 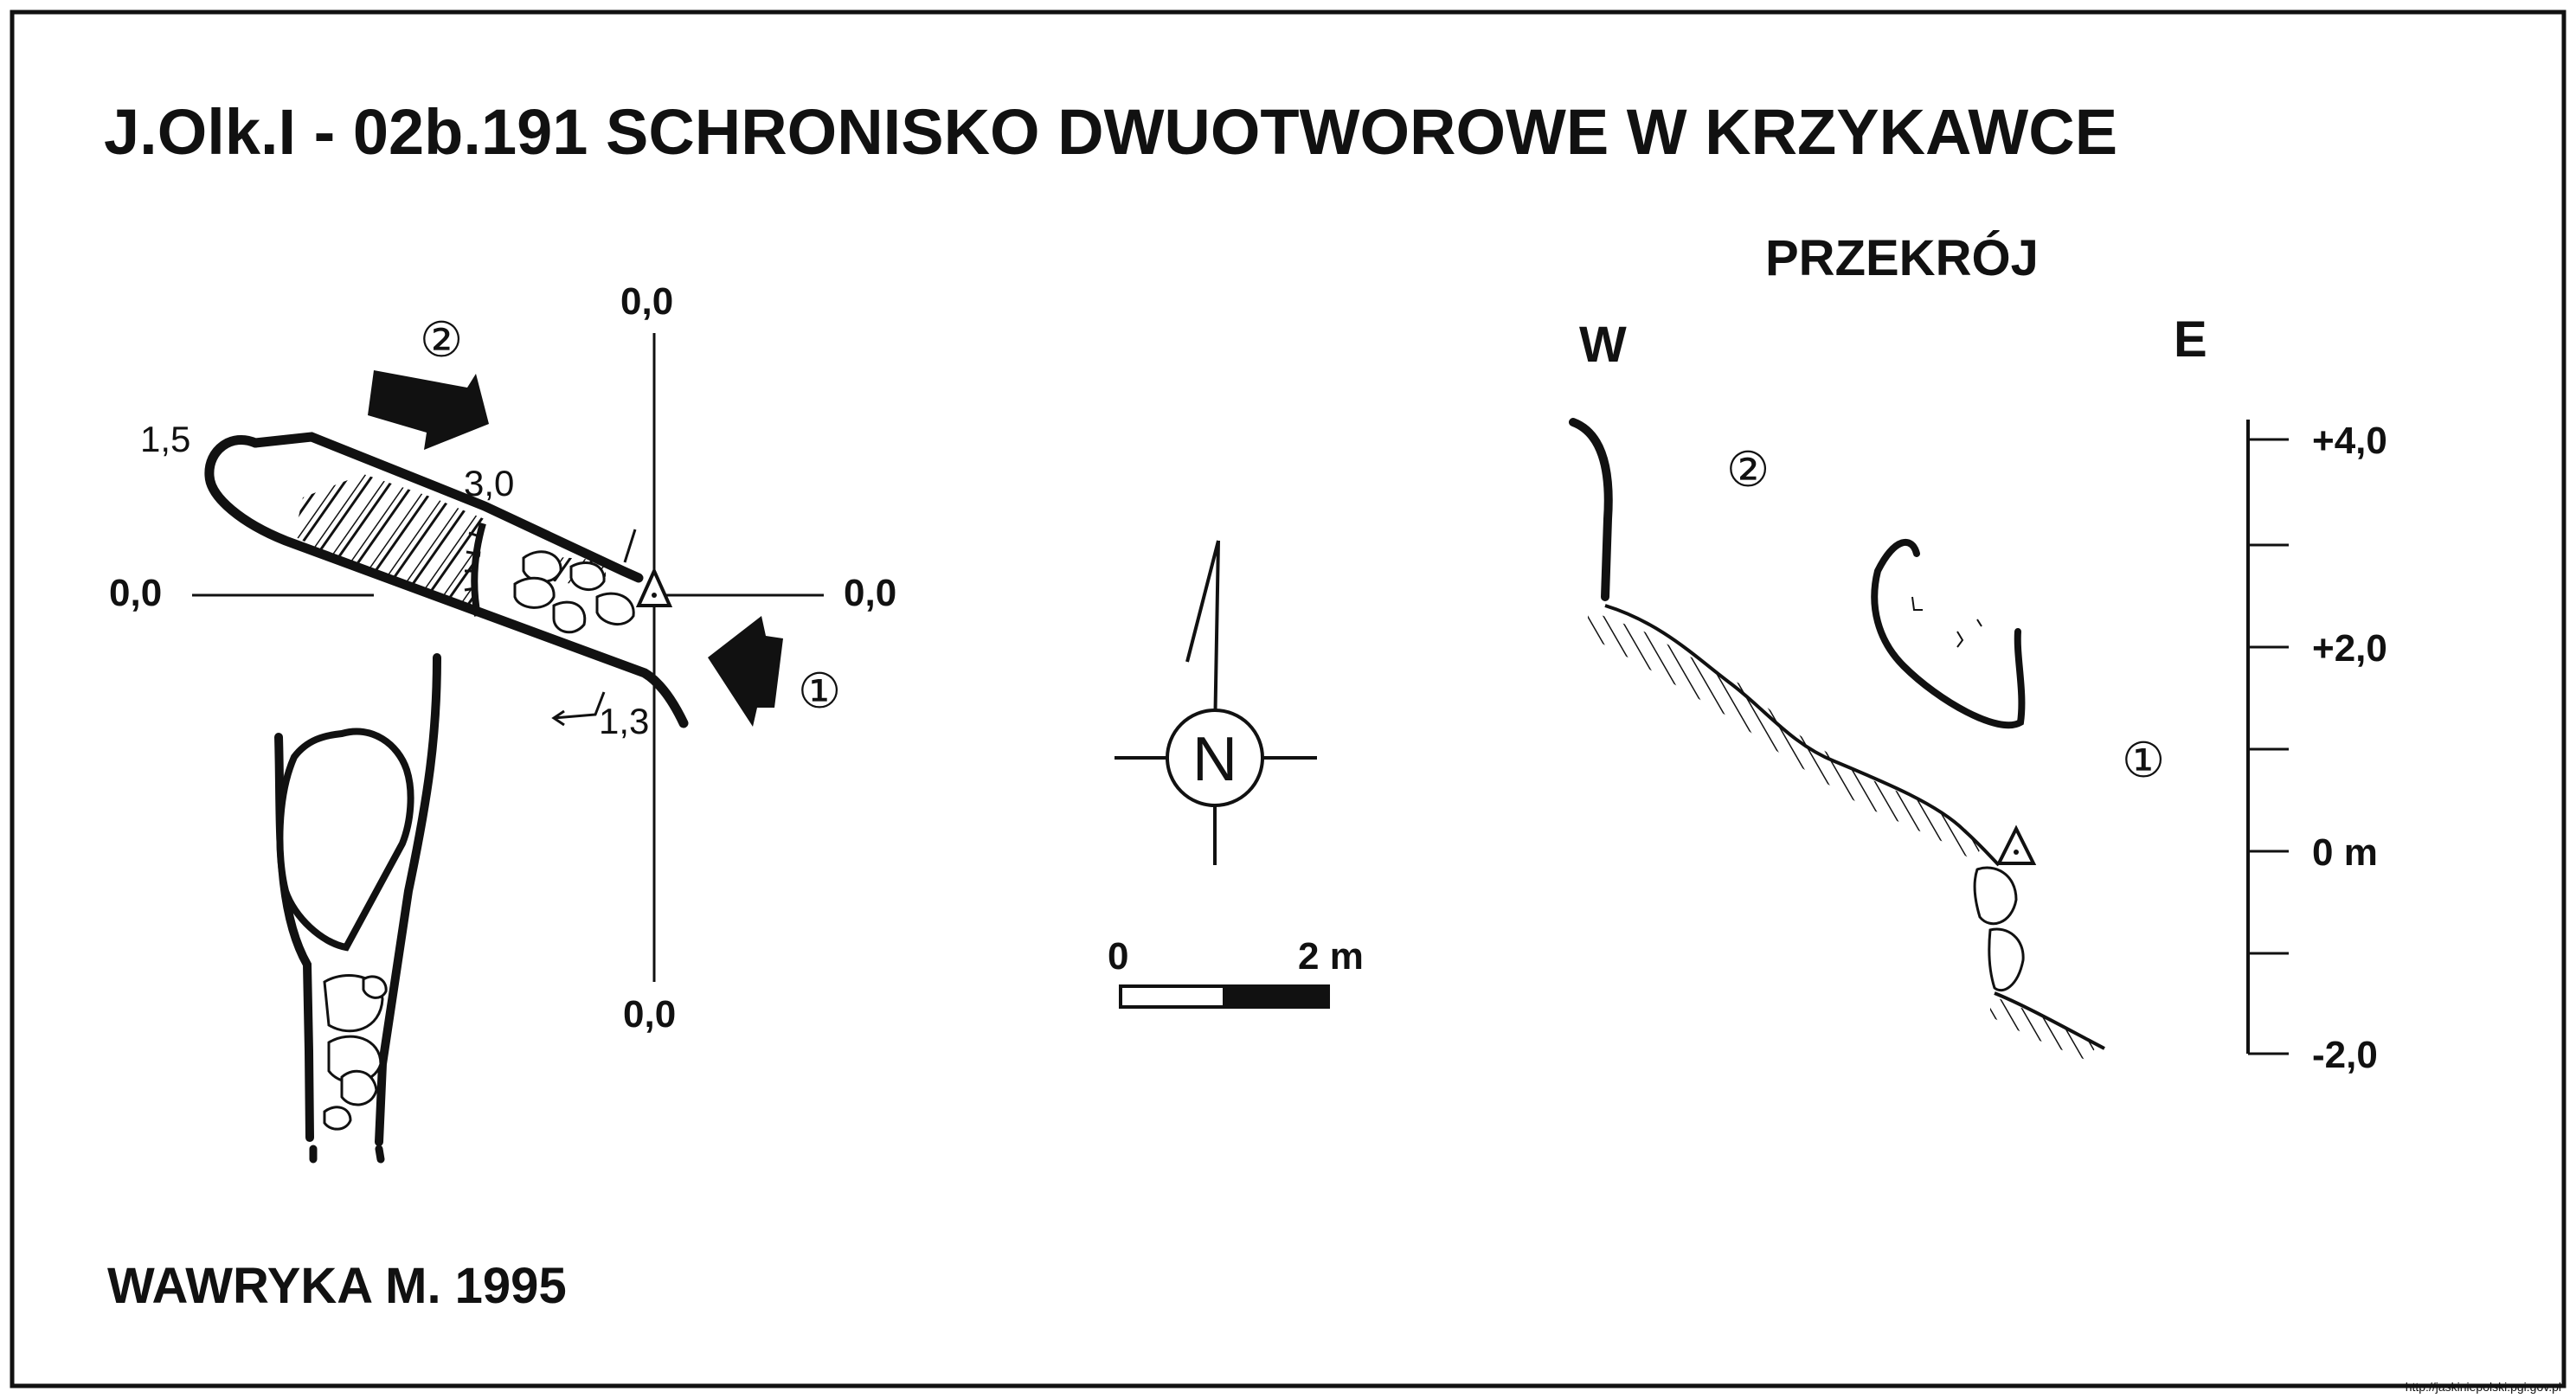 I want to click on section-lower-slope-hatch, so click(x=2044, y=1027).